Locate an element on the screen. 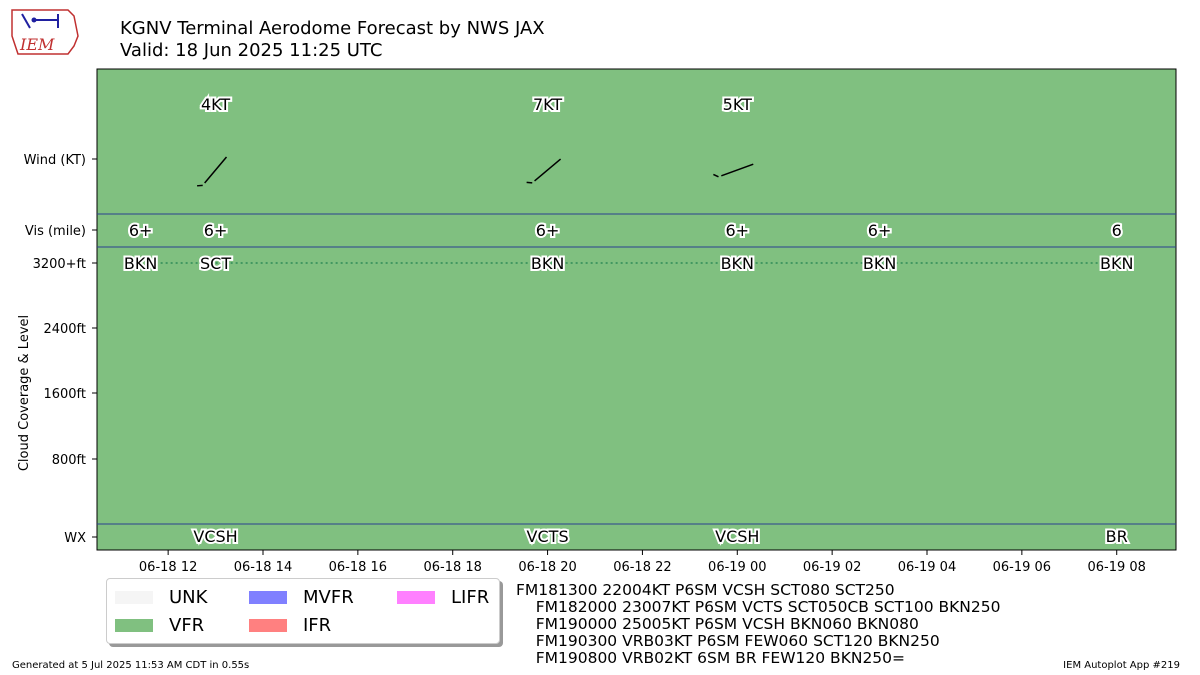 The image size is (1200, 675). y-tick-label: 1600ft is located at coordinates (64, 394).